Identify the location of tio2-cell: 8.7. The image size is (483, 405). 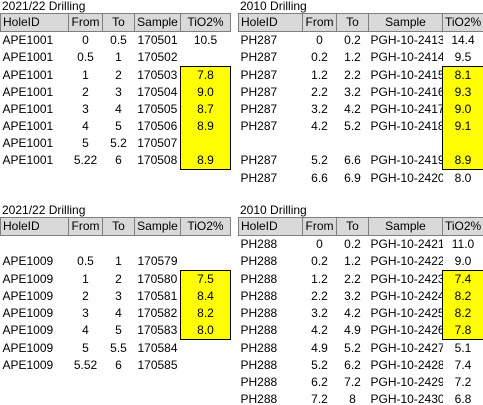
(205, 109).